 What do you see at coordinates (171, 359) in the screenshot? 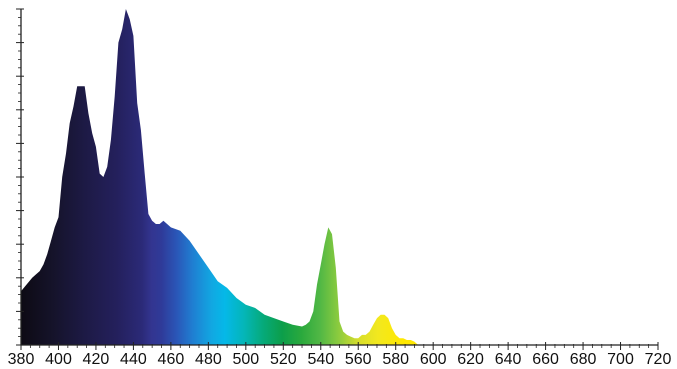
I see `x-tick-label: 460` at bounding box center [171, 359].